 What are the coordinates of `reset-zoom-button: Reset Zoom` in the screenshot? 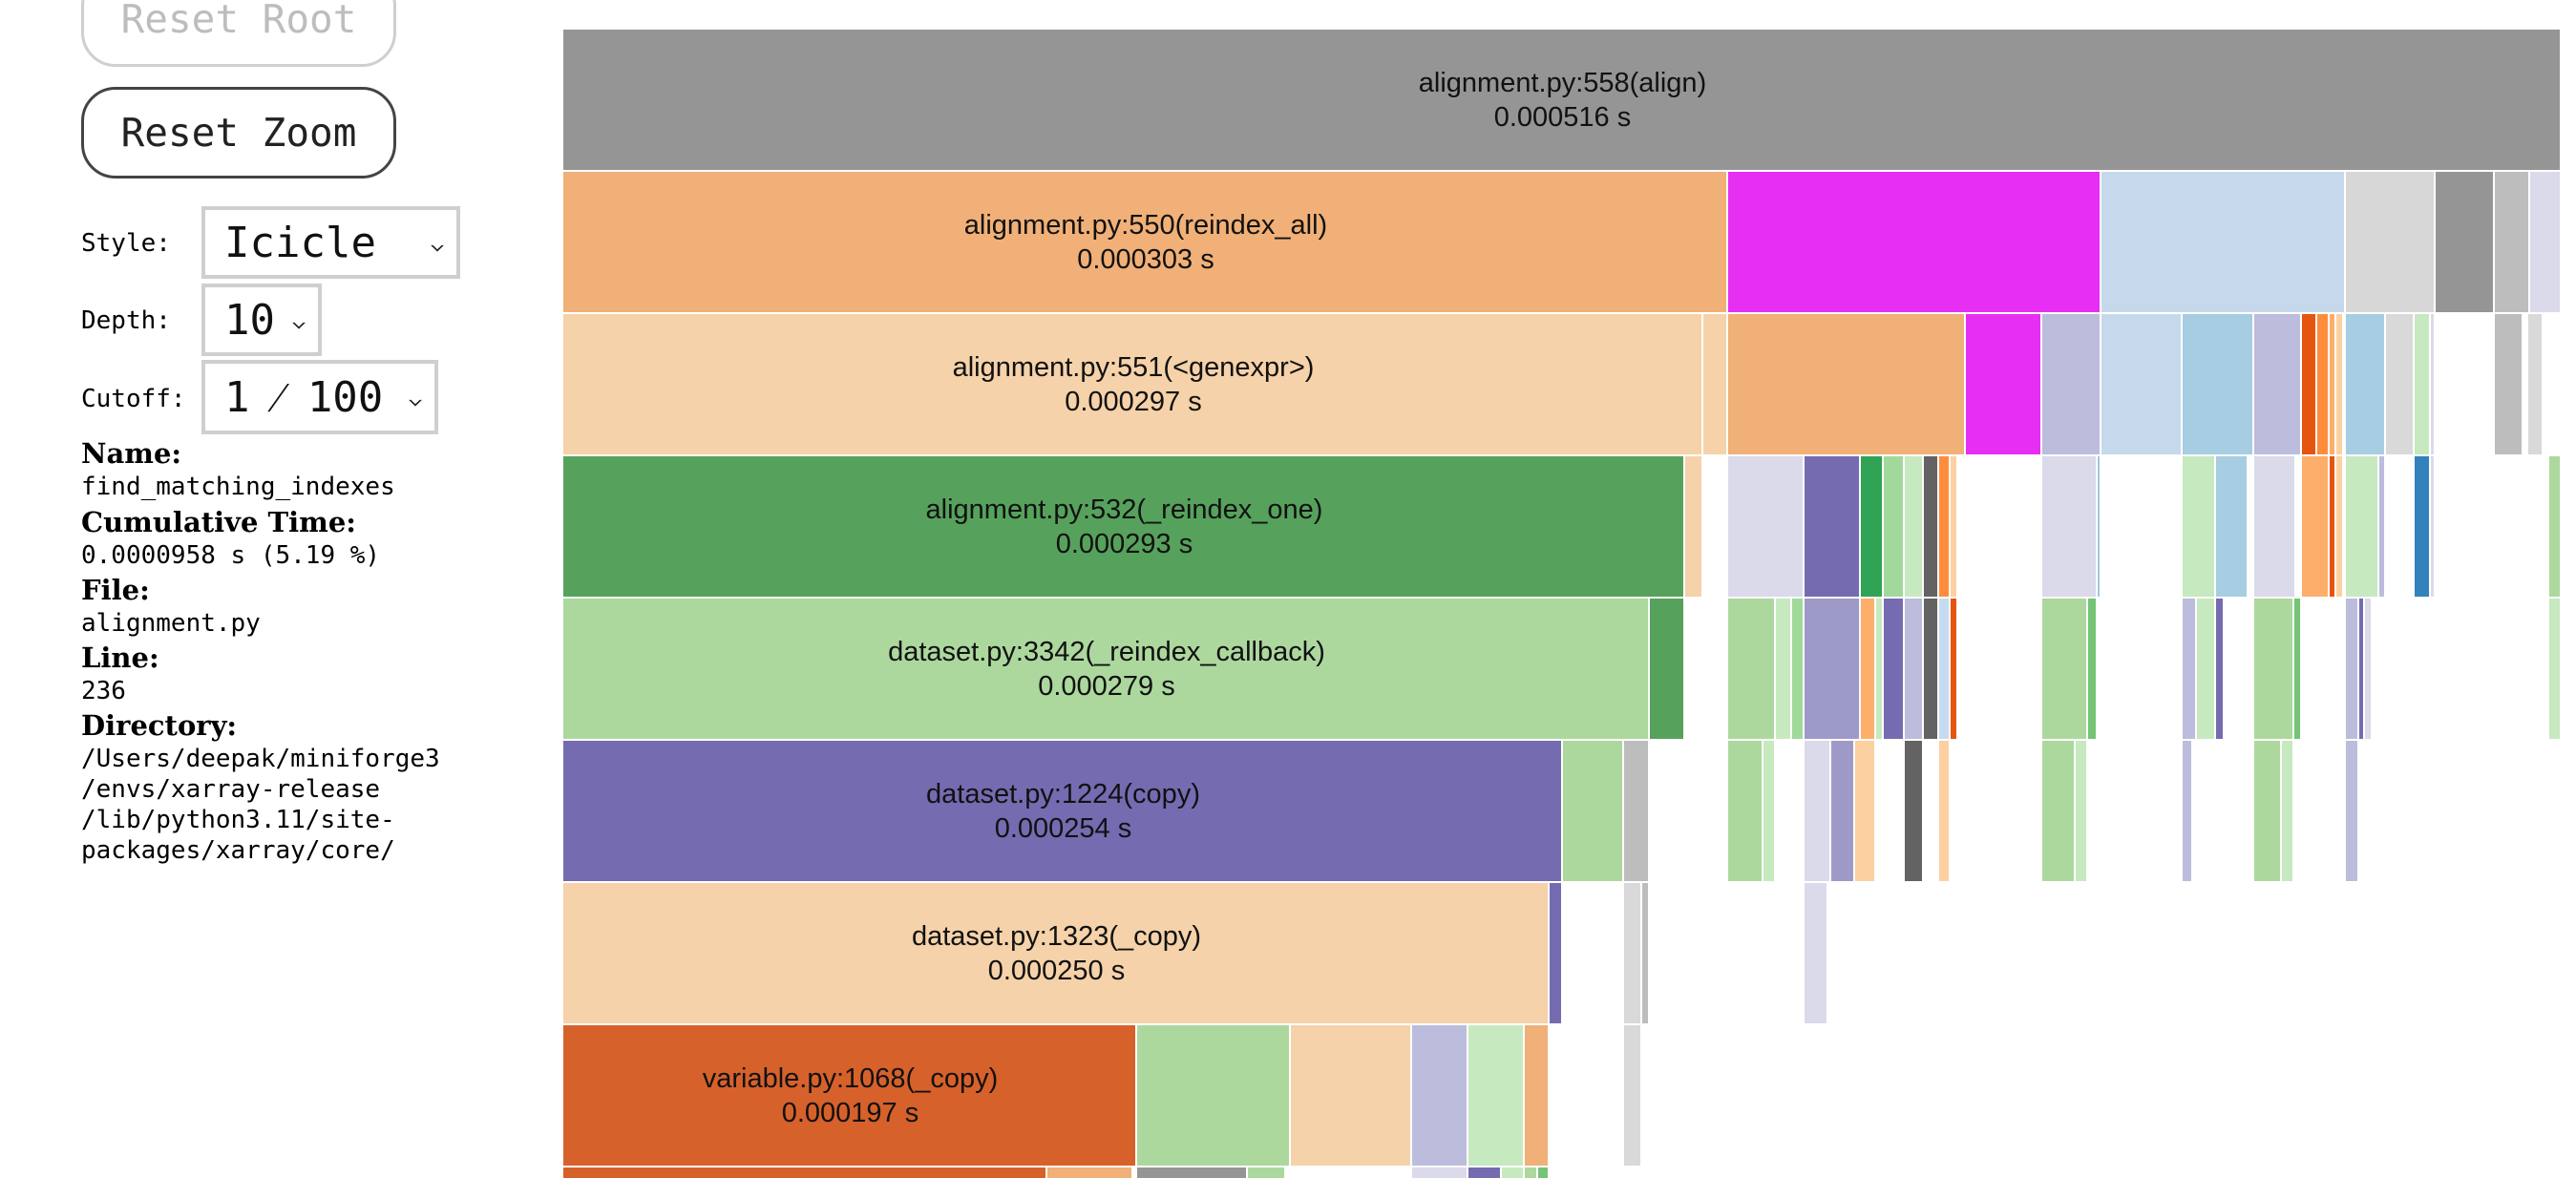 It's located at (238, 133).